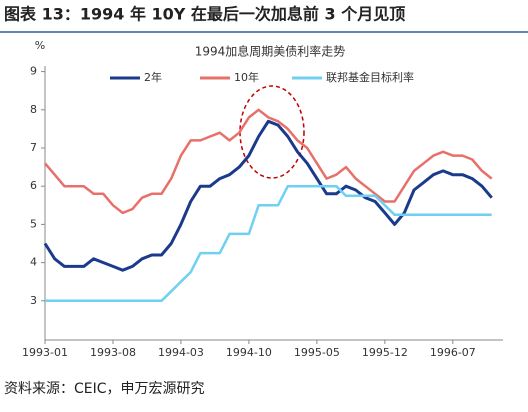 This screenshot has width=528, height=412. I want to click on y-tick-label: 4, so click(33, 262).